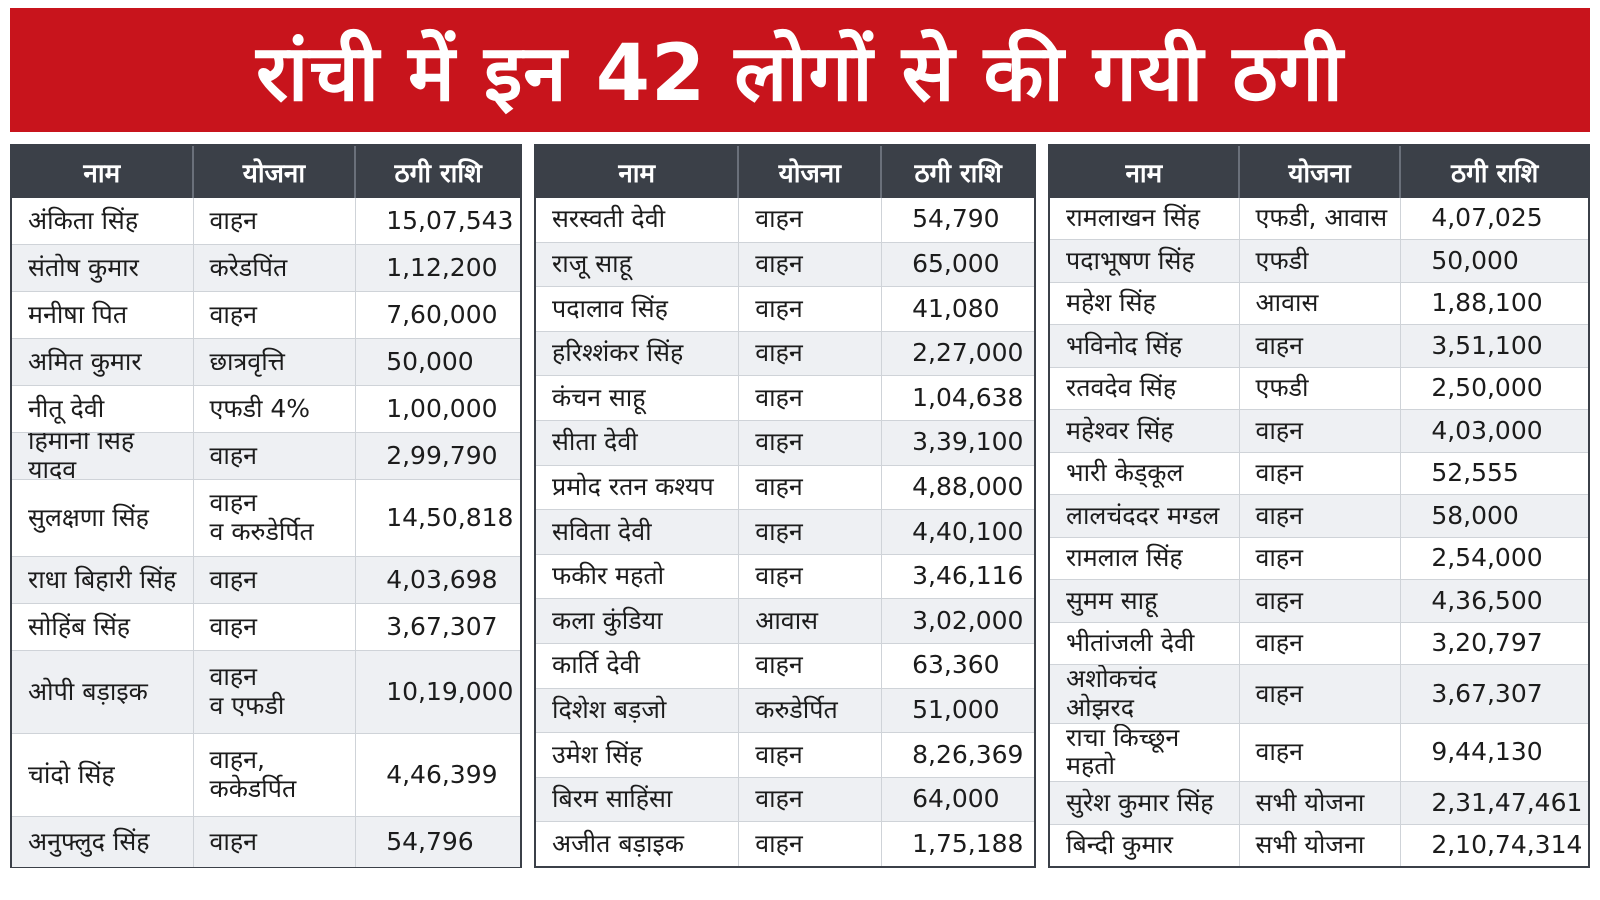 This screenshot has width=1600, height=900. What do you see at coordinates (430, 841) in the screenshot?
I see `cell-amount: 54,796` at bounding box center [430, 841].